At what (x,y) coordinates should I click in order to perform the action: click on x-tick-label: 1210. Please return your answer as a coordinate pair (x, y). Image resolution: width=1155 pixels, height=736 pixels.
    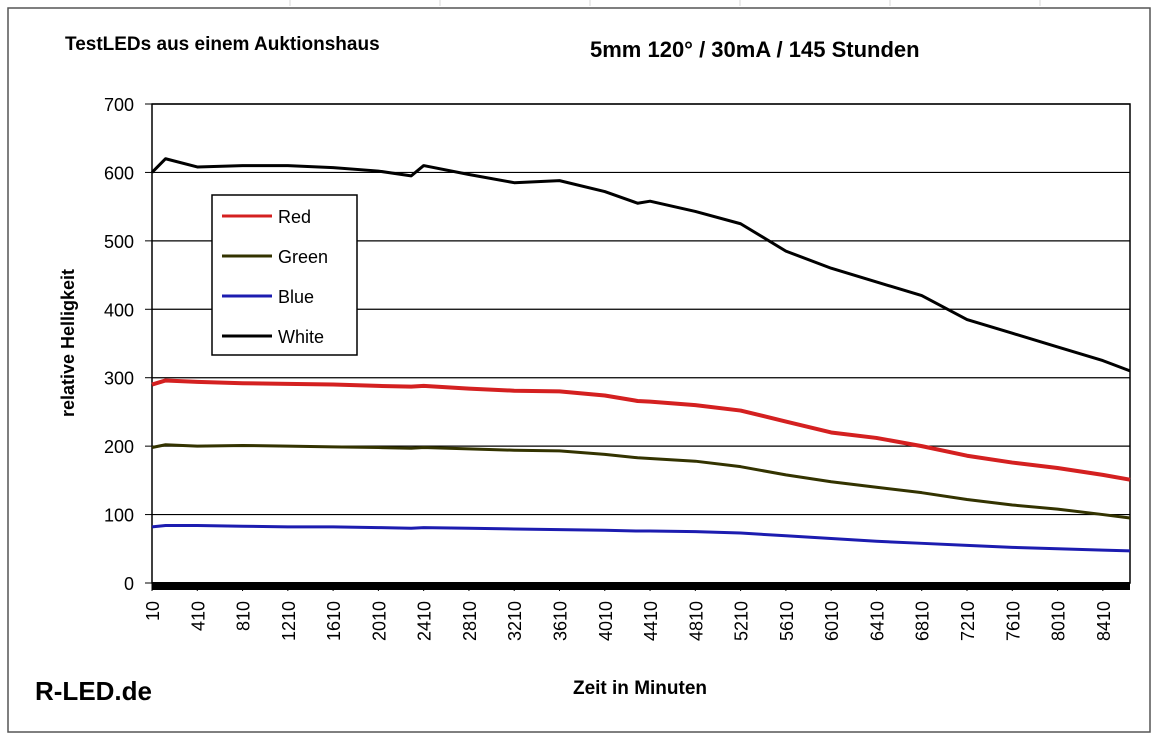
    Looking at the image, I should click on (289, 621).